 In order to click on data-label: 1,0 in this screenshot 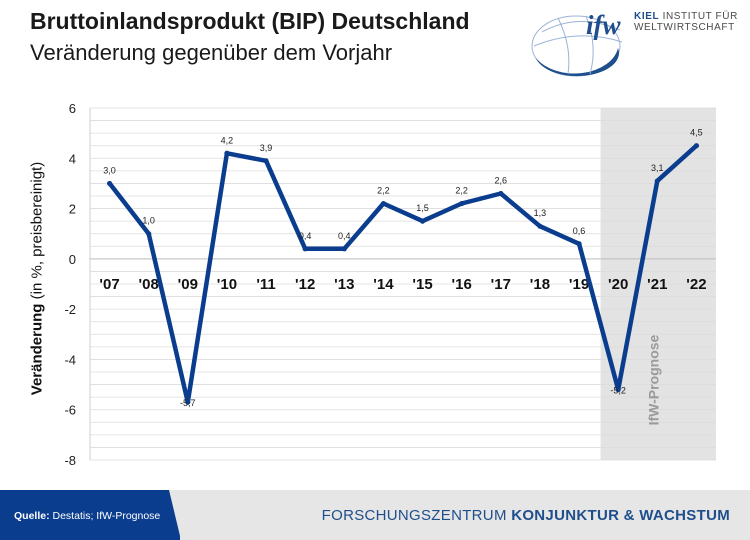, I will do `click(148, 221)`.